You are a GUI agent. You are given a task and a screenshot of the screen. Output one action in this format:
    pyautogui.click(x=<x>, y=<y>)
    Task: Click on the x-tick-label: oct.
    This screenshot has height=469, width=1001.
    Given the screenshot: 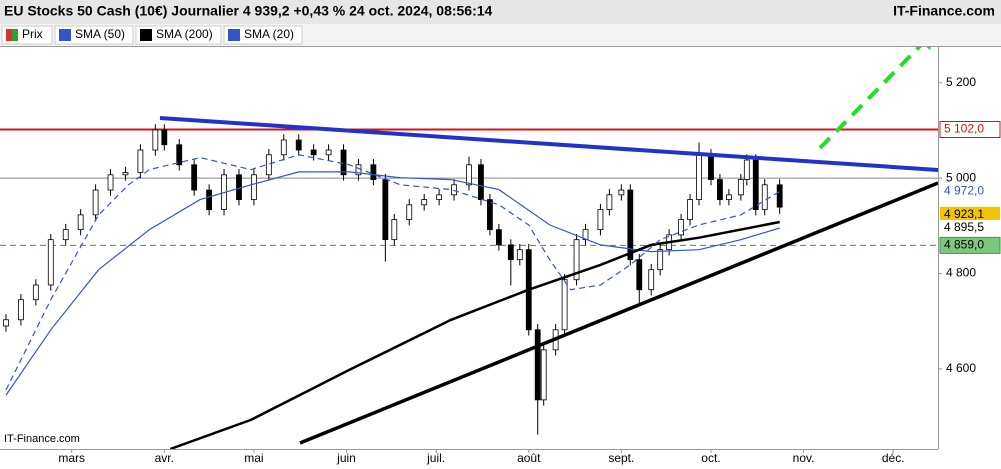 What is the action you would take?
    pyautogui.click(x=710, y=458)
    